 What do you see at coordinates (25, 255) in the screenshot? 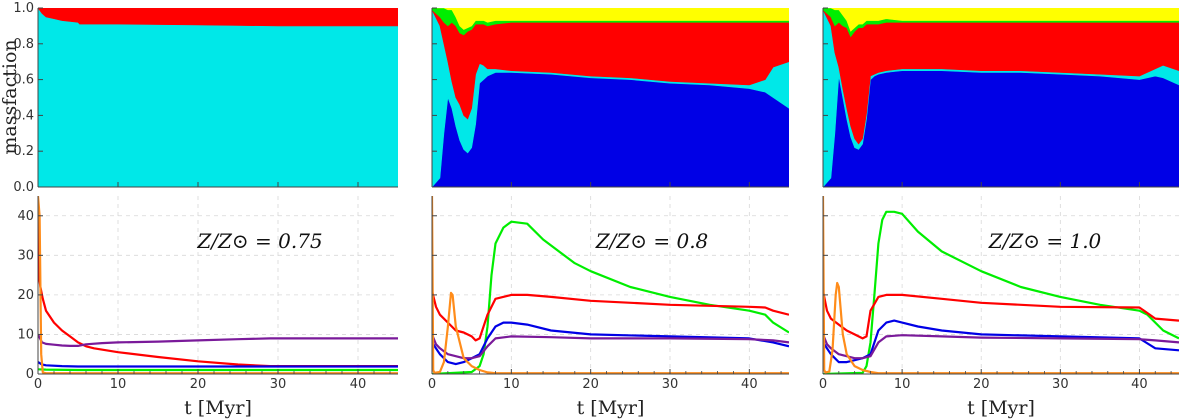
I see `y-tick-label: 30` at bounding box center [25, 255].